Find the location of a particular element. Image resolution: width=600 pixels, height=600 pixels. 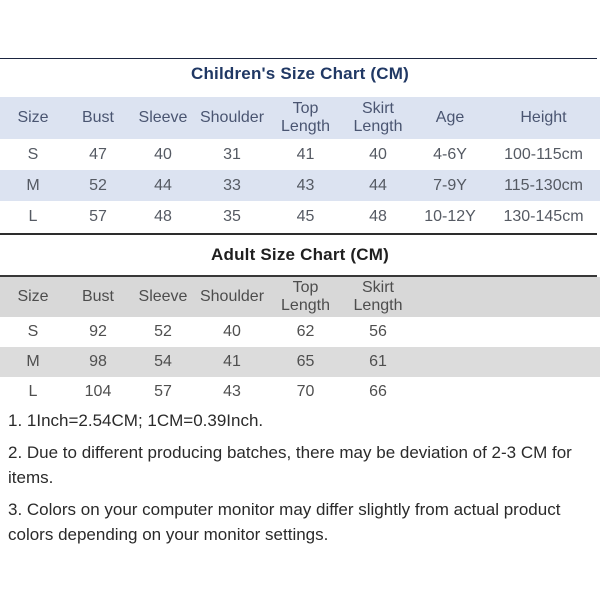

children-header-age: Age is located at coordinates (450, 117).